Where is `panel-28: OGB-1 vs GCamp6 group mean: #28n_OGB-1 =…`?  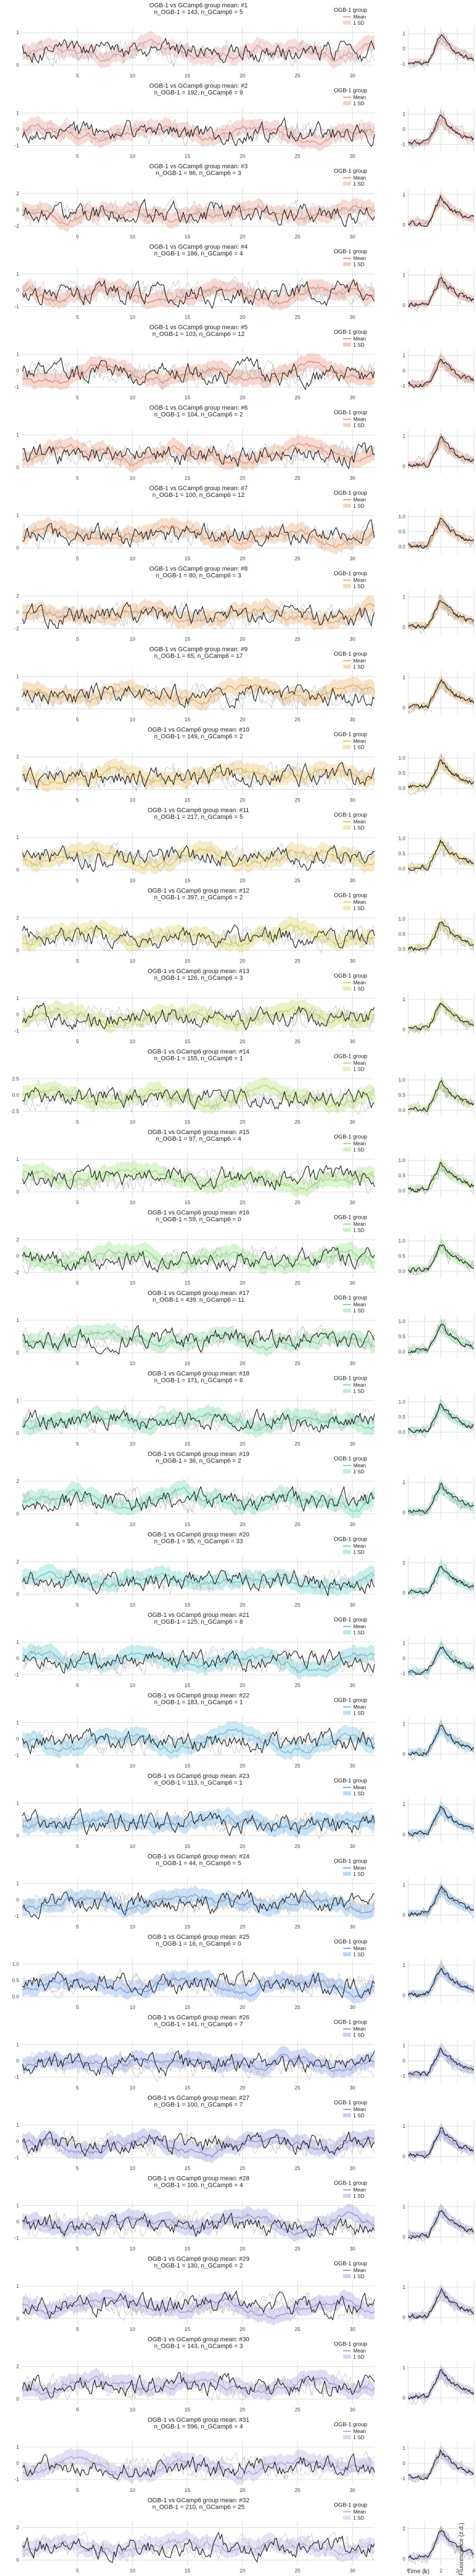 panel-28: OGB-1 vs GCamp6 group mean: #28n_OGB-1 =… is located at coordinates (244, 2214).